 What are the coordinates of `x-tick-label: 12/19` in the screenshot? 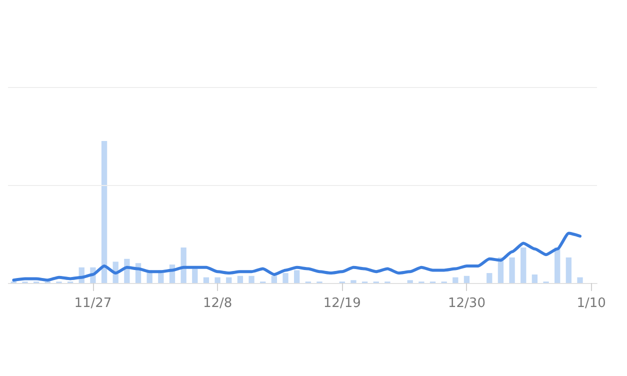 It's located at (342, 303).